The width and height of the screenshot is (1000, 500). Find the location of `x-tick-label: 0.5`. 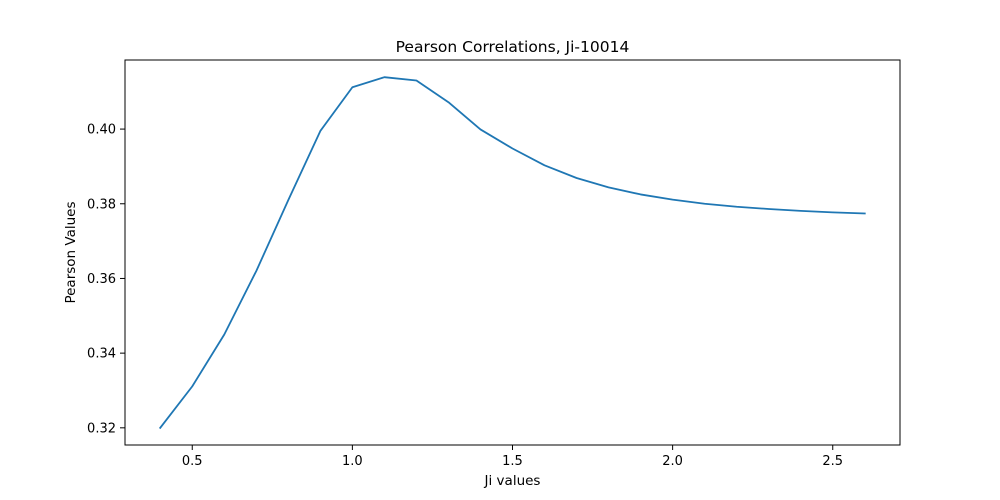

x-tick-label: 0.5 is located at coordinates (192, 461).